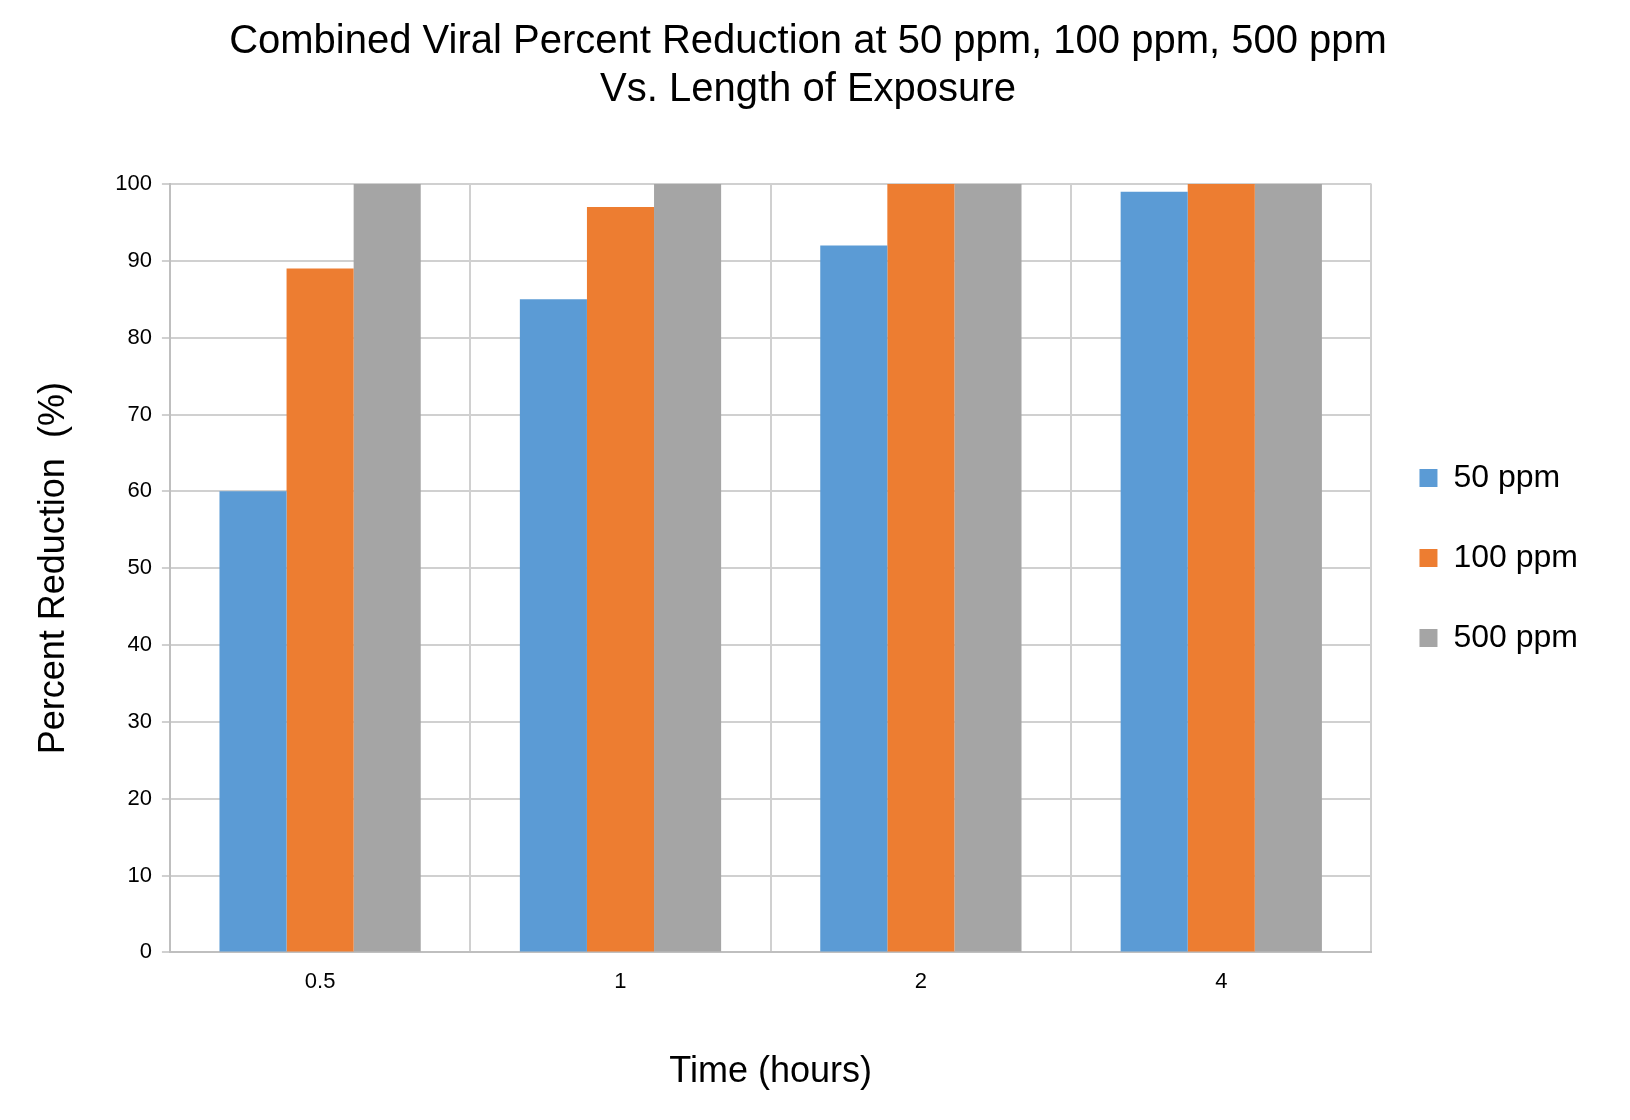 This screenshot has height=1120, width=1630. I want to click on legend-label: 50 ppm, so click(1507, 475).